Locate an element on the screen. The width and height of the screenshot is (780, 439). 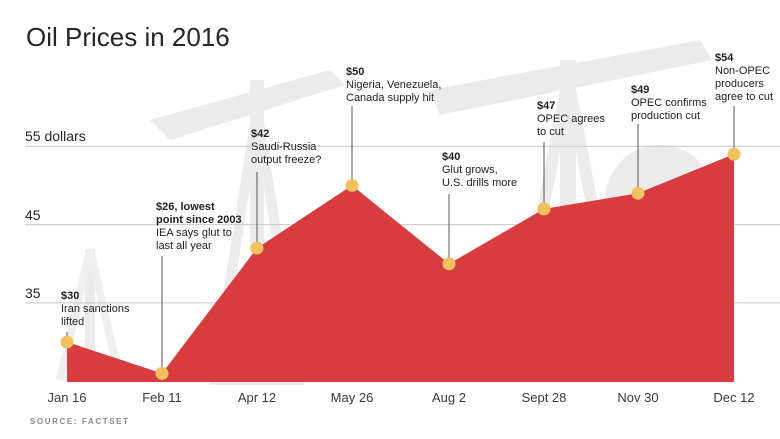
annotation-description: OPEC agrees is located at coordinates (571, 119).